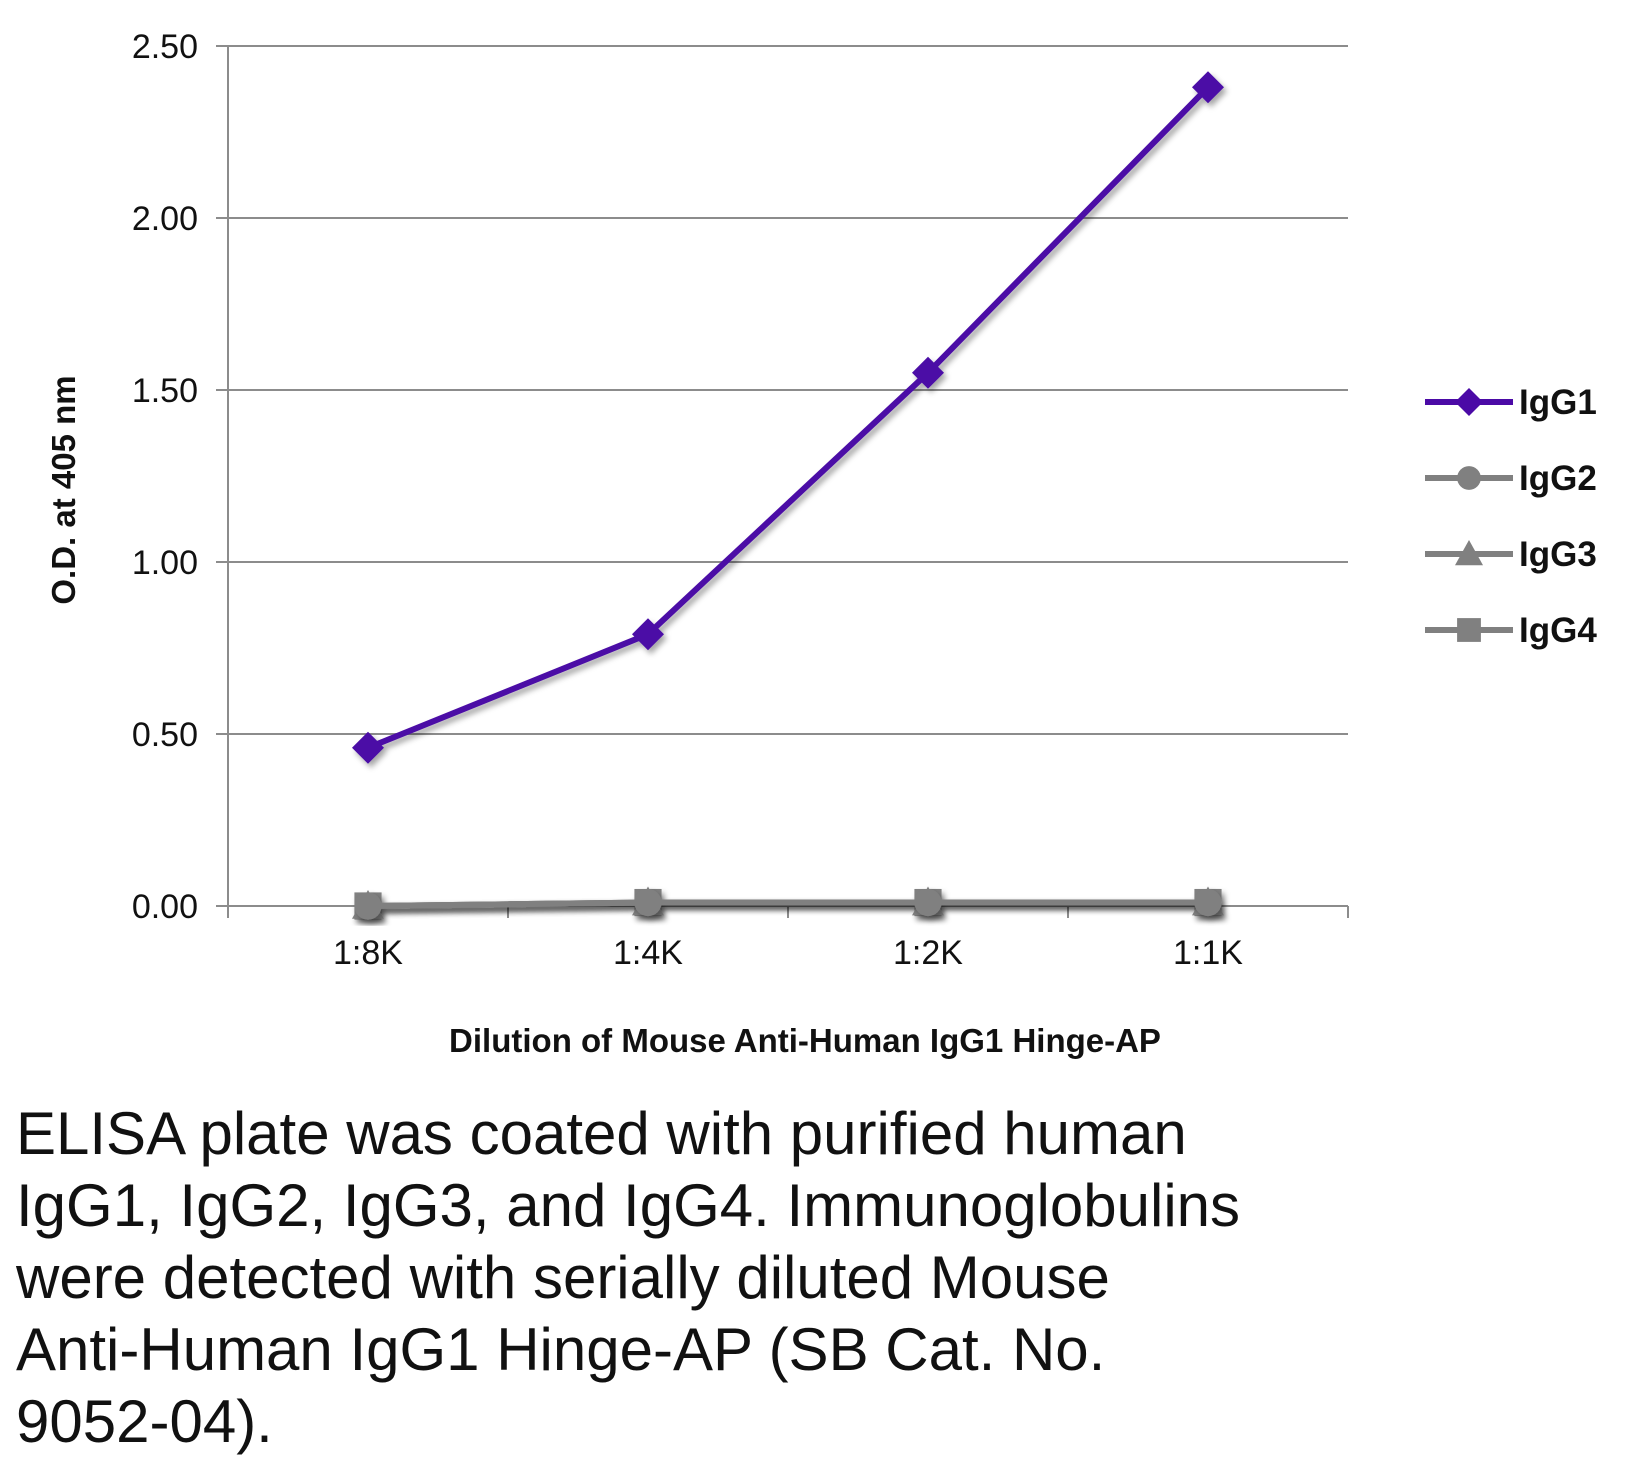  I want to click on y-tick-label: 1.00, so click(165, 563).